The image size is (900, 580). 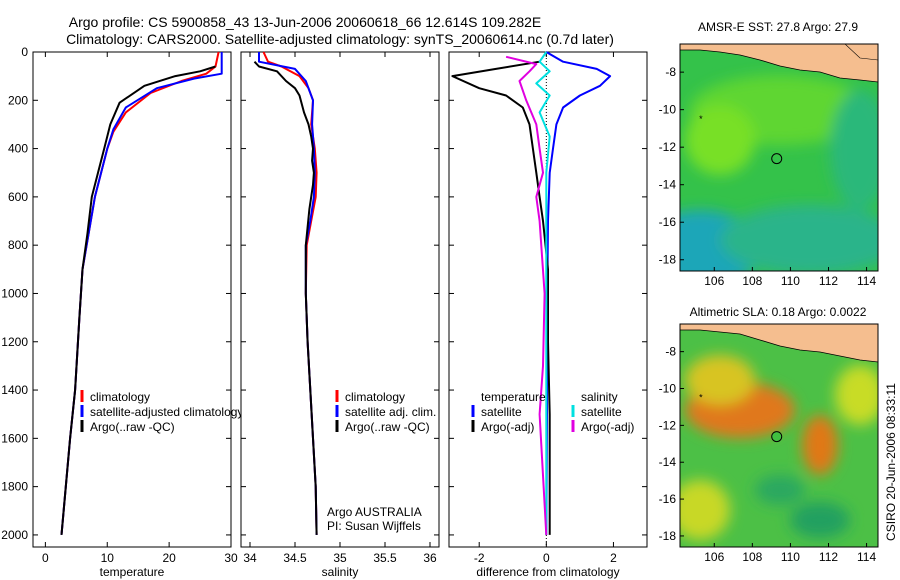 What do you see at coordinates (340, 558) in the screenshot?
I see `salinity-x-tick-label: 35` at bounding box center [340, 558].